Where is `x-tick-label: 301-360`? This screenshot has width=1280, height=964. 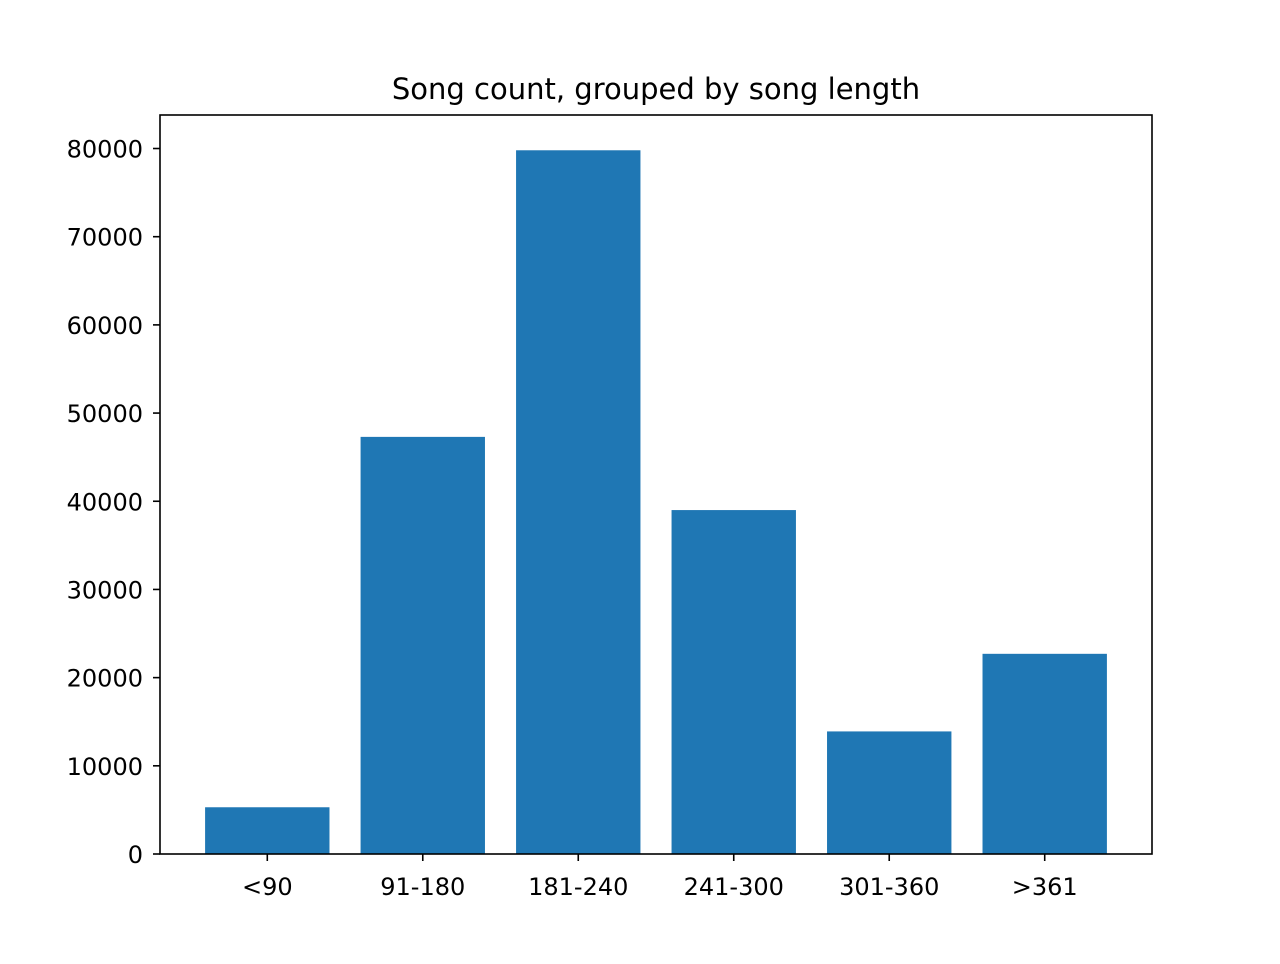 x-tick-label: 301-360 is located at coordinates (889, 887).